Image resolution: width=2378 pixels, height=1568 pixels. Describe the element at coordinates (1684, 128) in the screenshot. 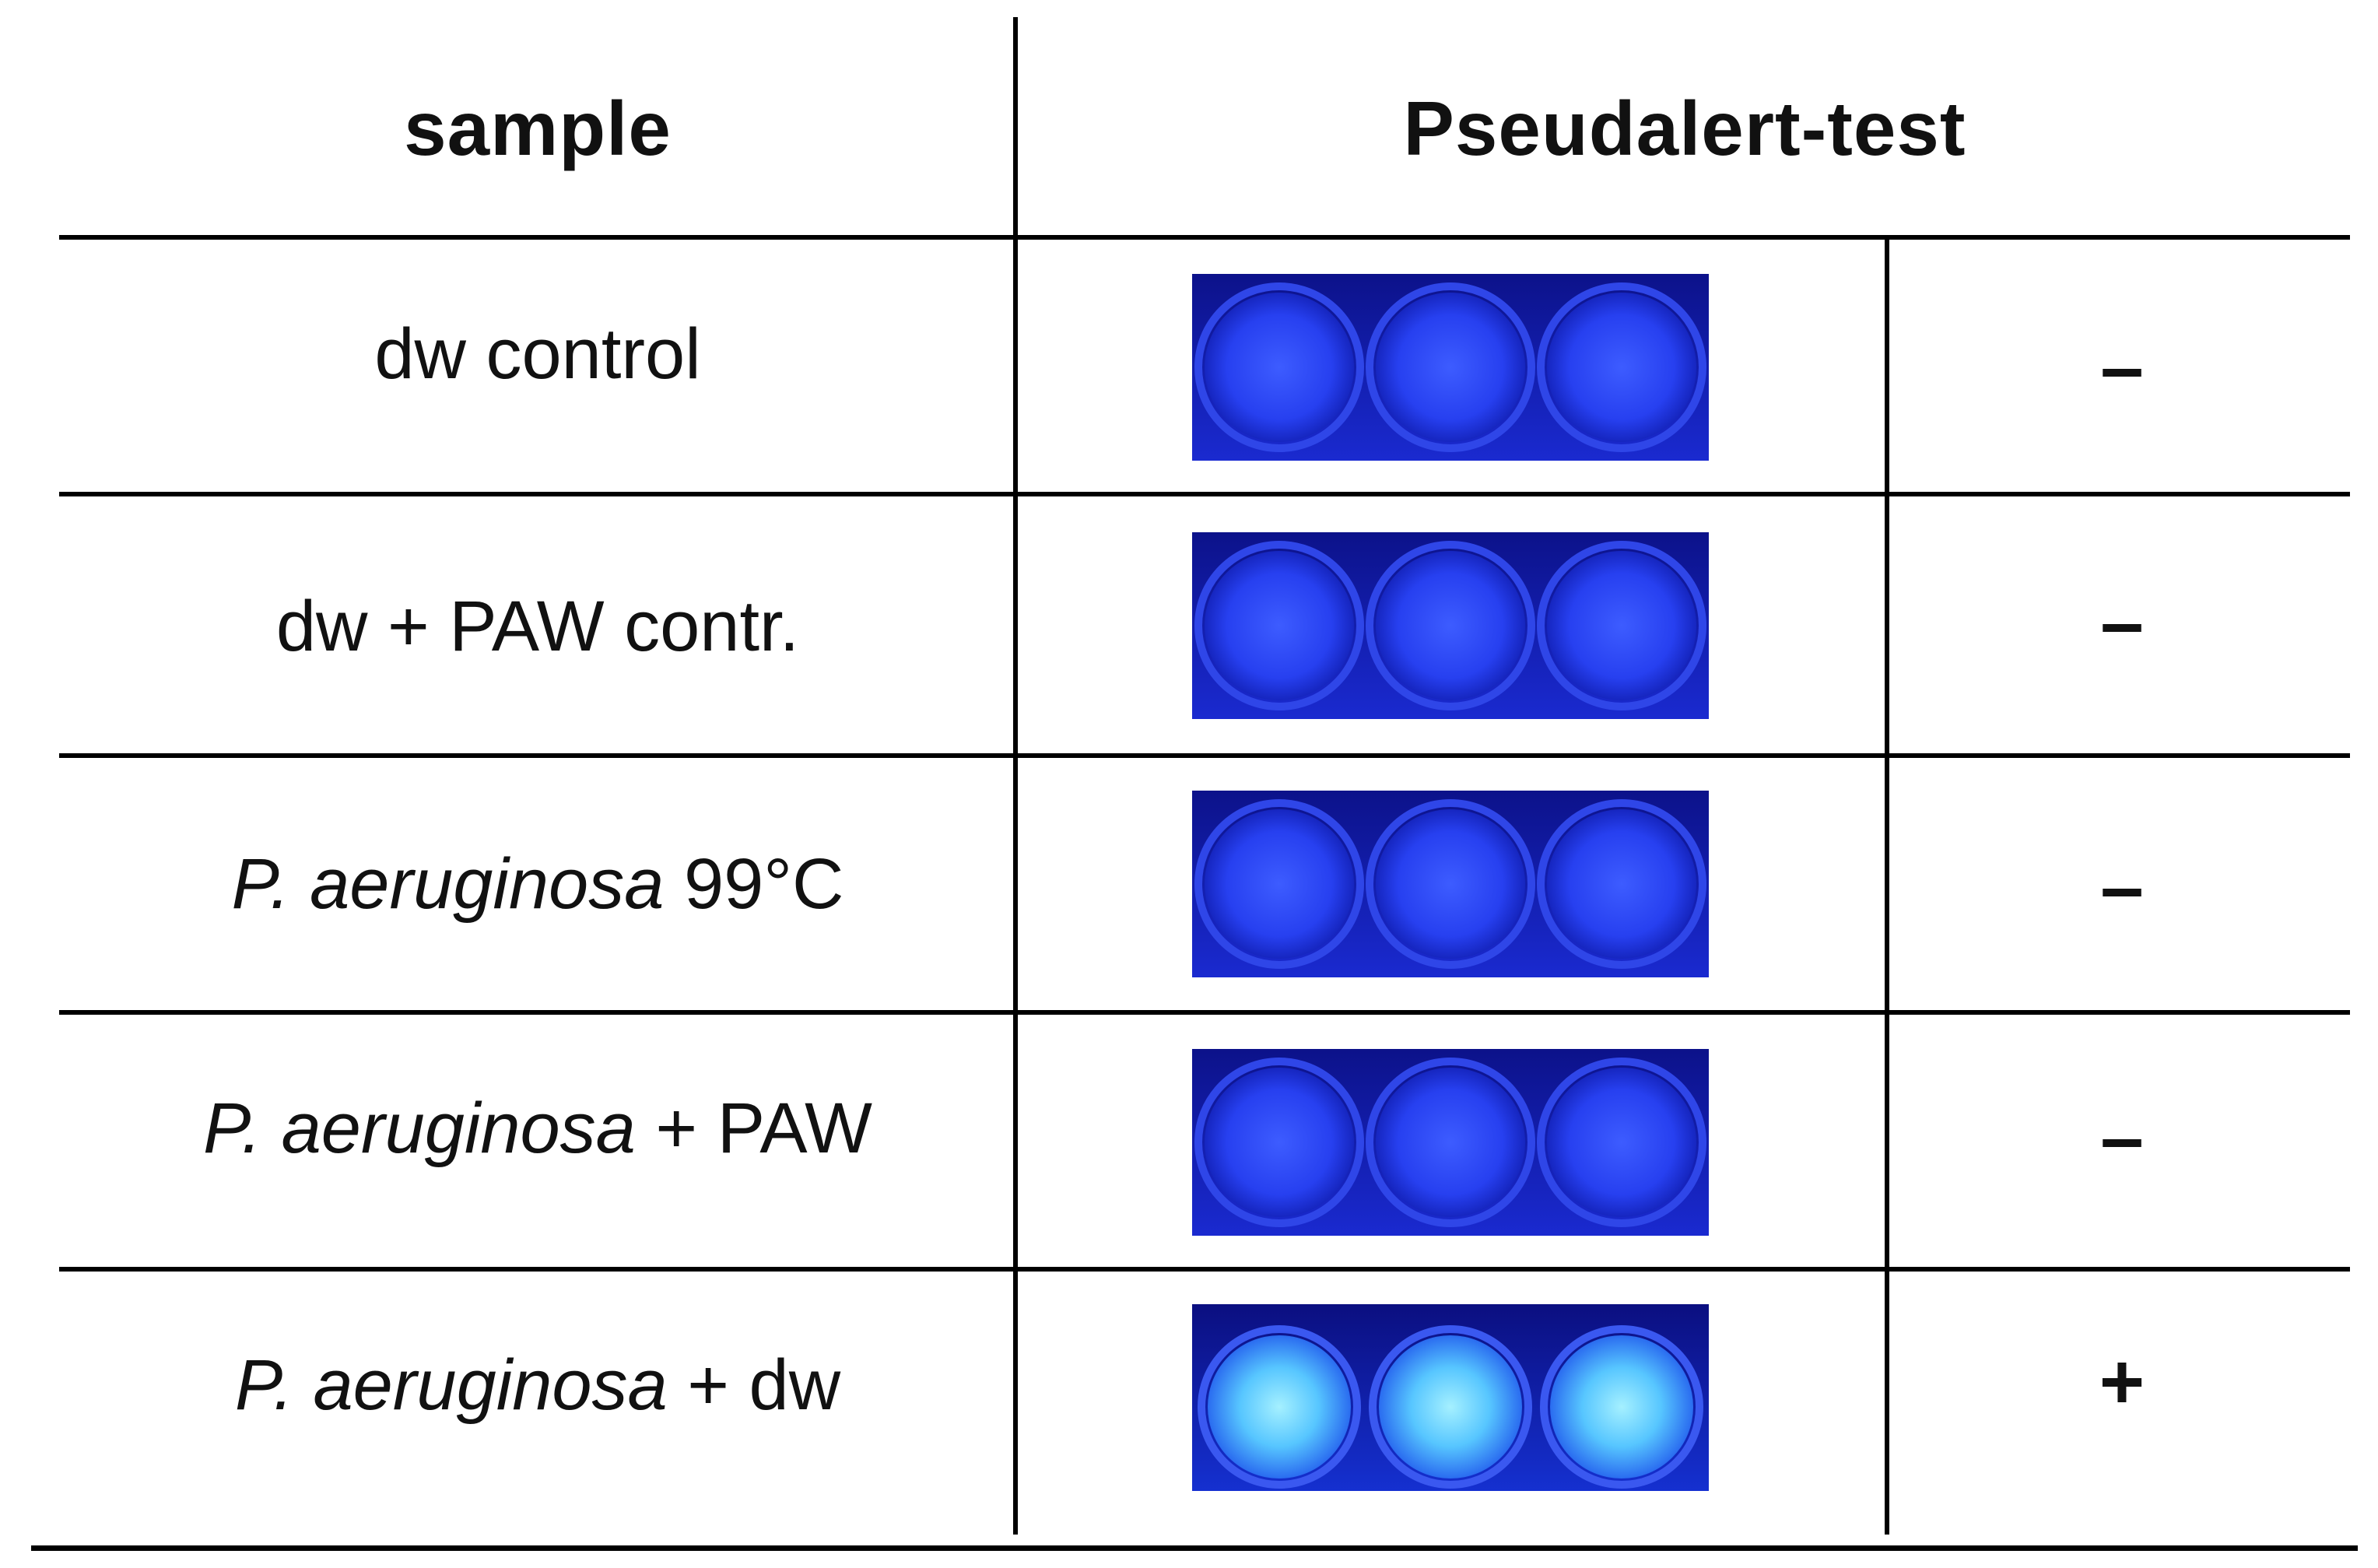

I see `header-pseudalert-test: Pseudalert-test` at that location.